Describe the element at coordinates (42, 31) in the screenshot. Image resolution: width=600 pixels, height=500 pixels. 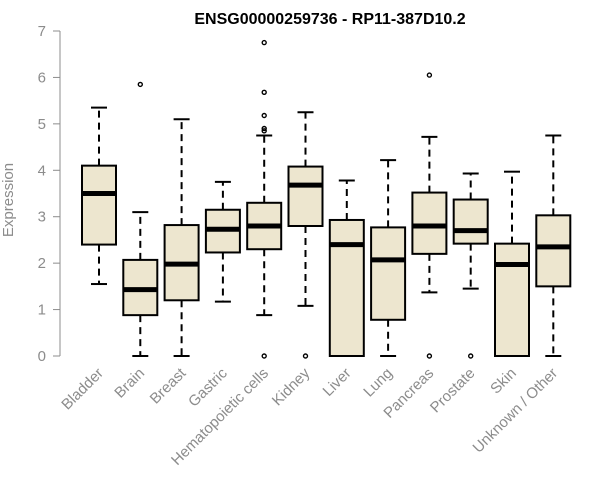
I see `y-tick-label: 7` at that location.